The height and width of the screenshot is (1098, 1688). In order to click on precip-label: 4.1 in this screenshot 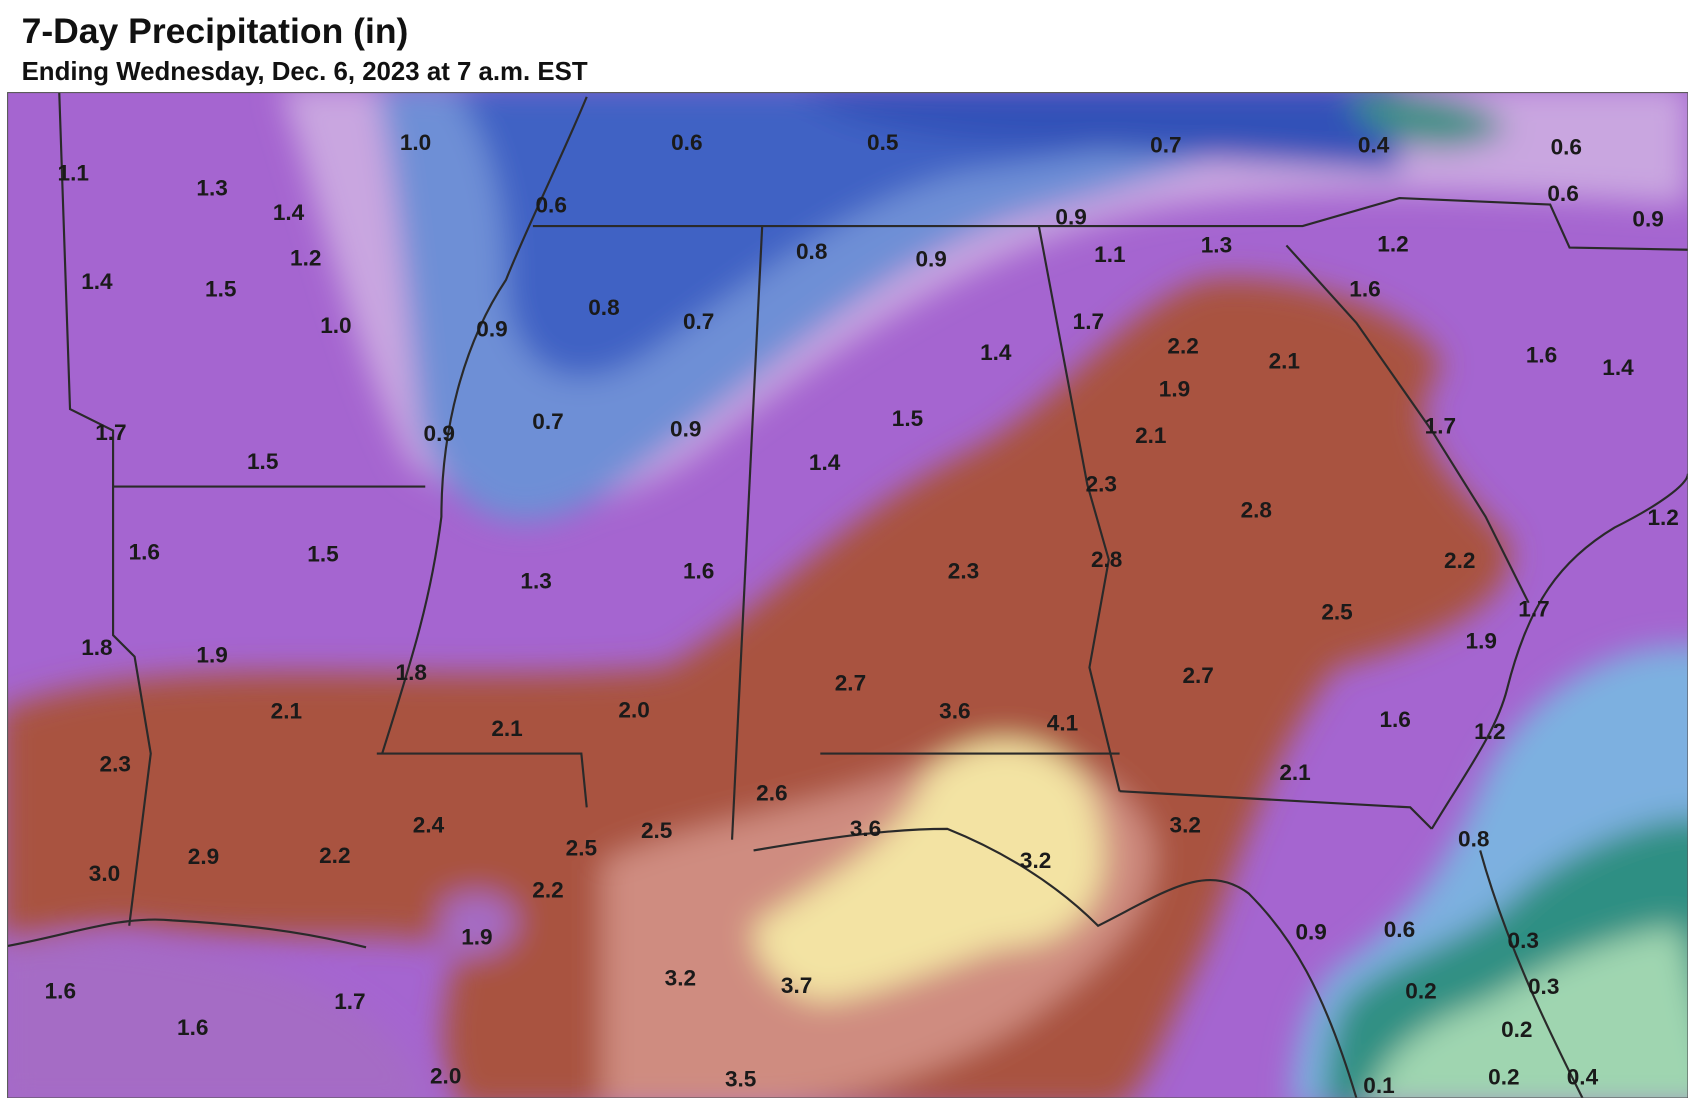, I will do `click(1062, 722)`.